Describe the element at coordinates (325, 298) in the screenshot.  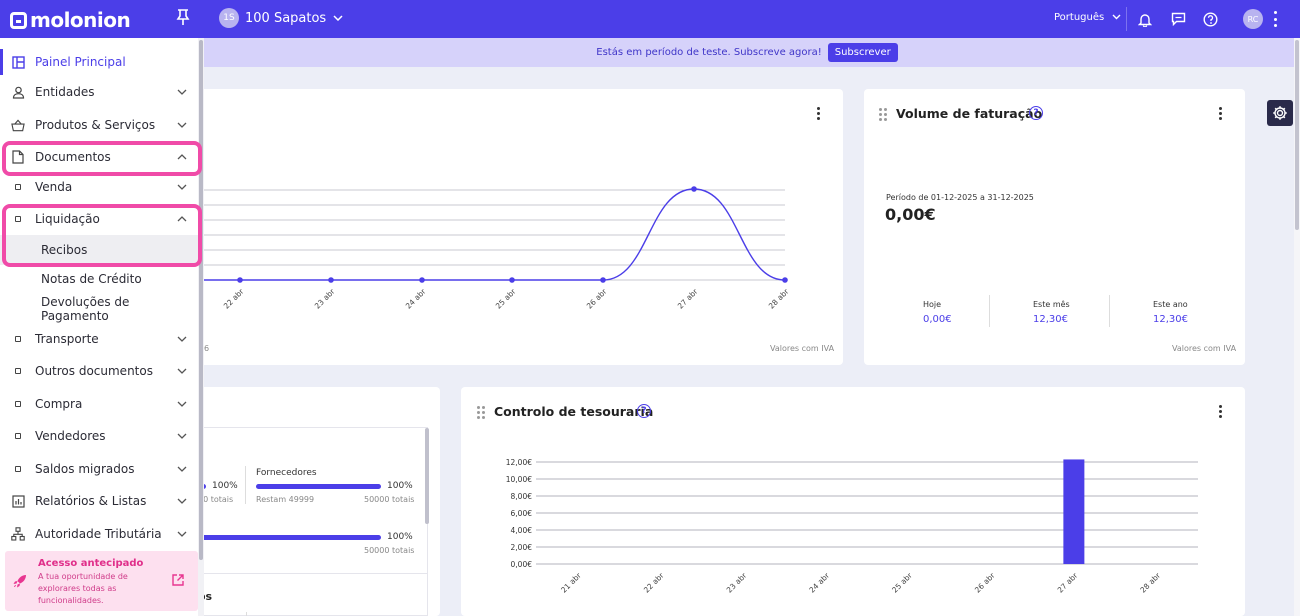
I see `x-tick-label: 23 abr` at that location.